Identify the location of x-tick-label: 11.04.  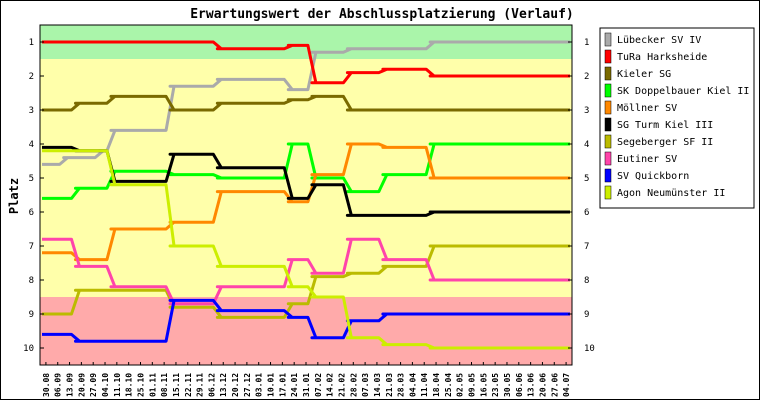
(424, 385).